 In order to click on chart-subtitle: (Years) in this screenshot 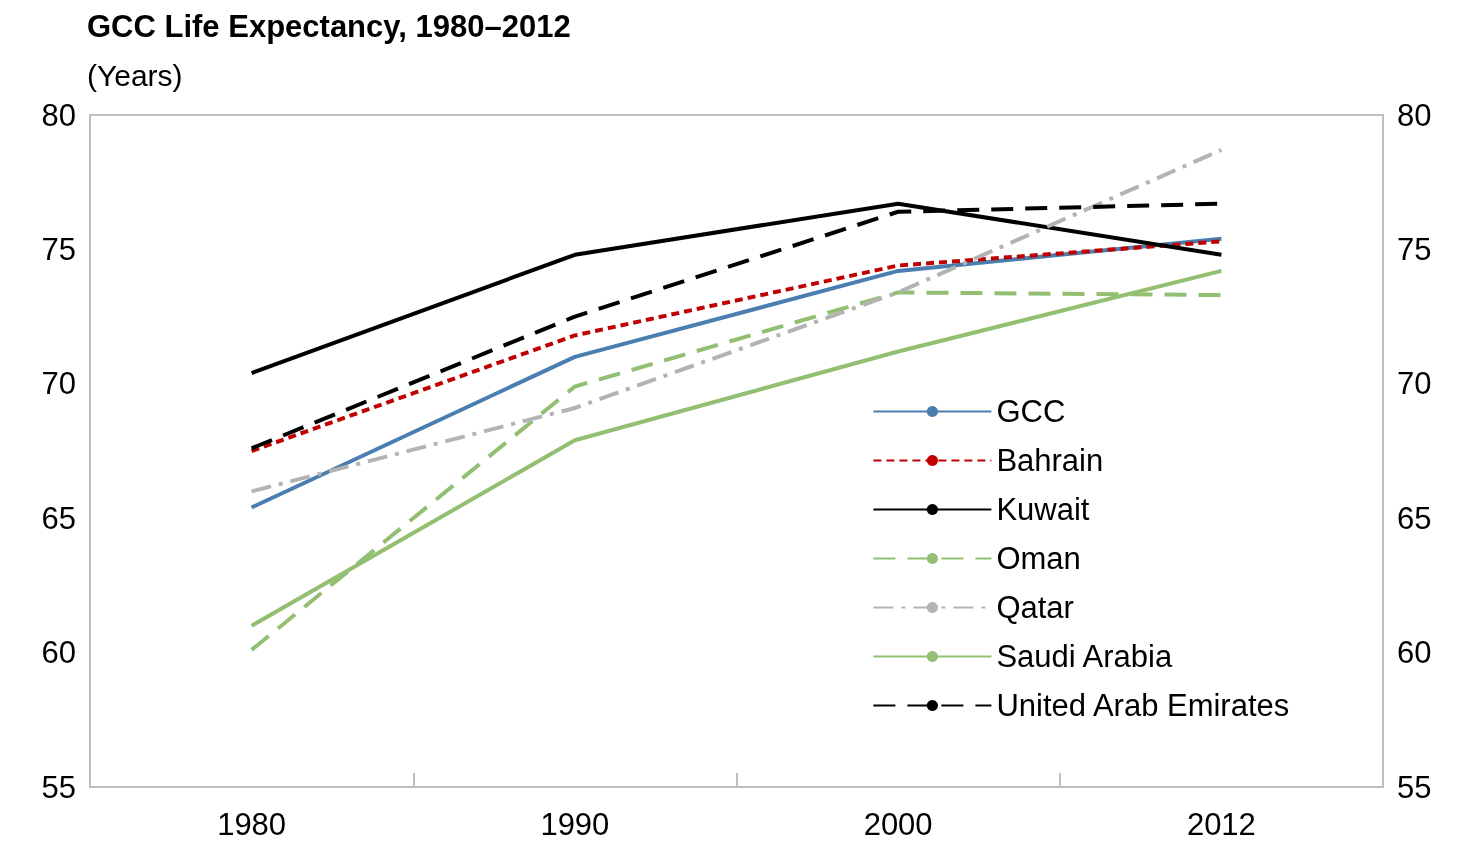, I will do `click(135, 75)`.